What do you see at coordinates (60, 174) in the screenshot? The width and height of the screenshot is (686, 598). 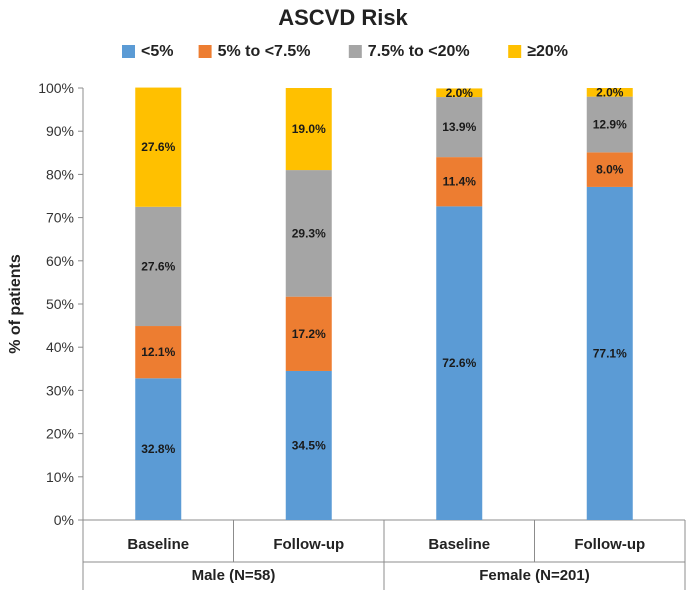 I see `y-tick-label: 80%` at bounding box center [60, 174].